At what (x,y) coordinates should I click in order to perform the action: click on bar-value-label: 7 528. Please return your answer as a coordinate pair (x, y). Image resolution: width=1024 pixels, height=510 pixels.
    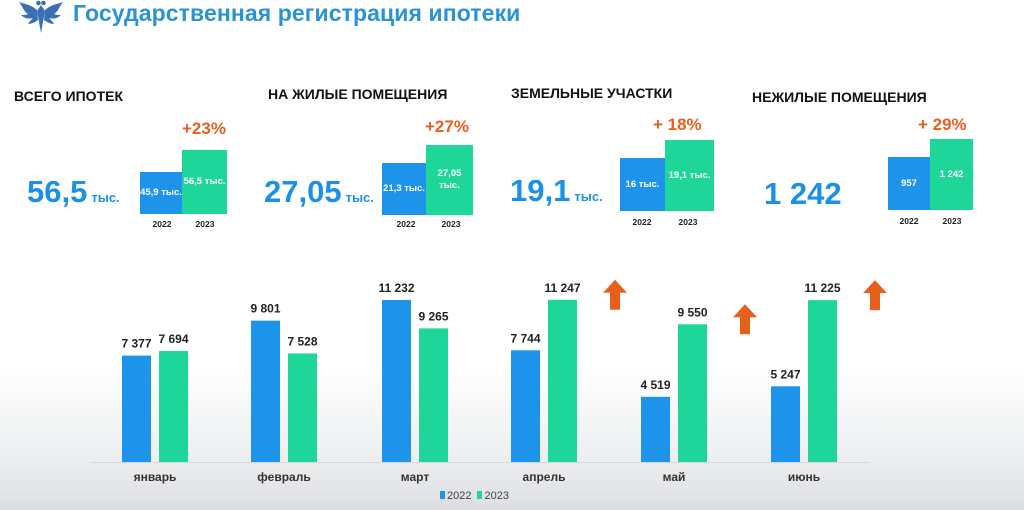
    Looking at the image, I should click on (302, 341).